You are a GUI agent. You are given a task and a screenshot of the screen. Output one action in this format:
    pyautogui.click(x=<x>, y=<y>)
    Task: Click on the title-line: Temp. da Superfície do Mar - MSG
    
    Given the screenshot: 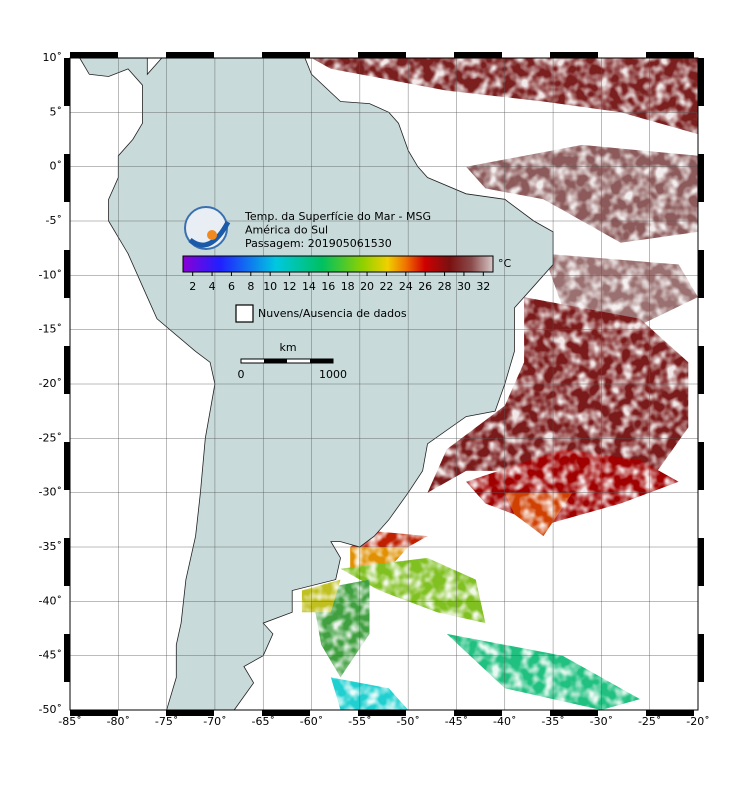 What is the action you would take?
    pyautogui.click(x=337, y=216)
    